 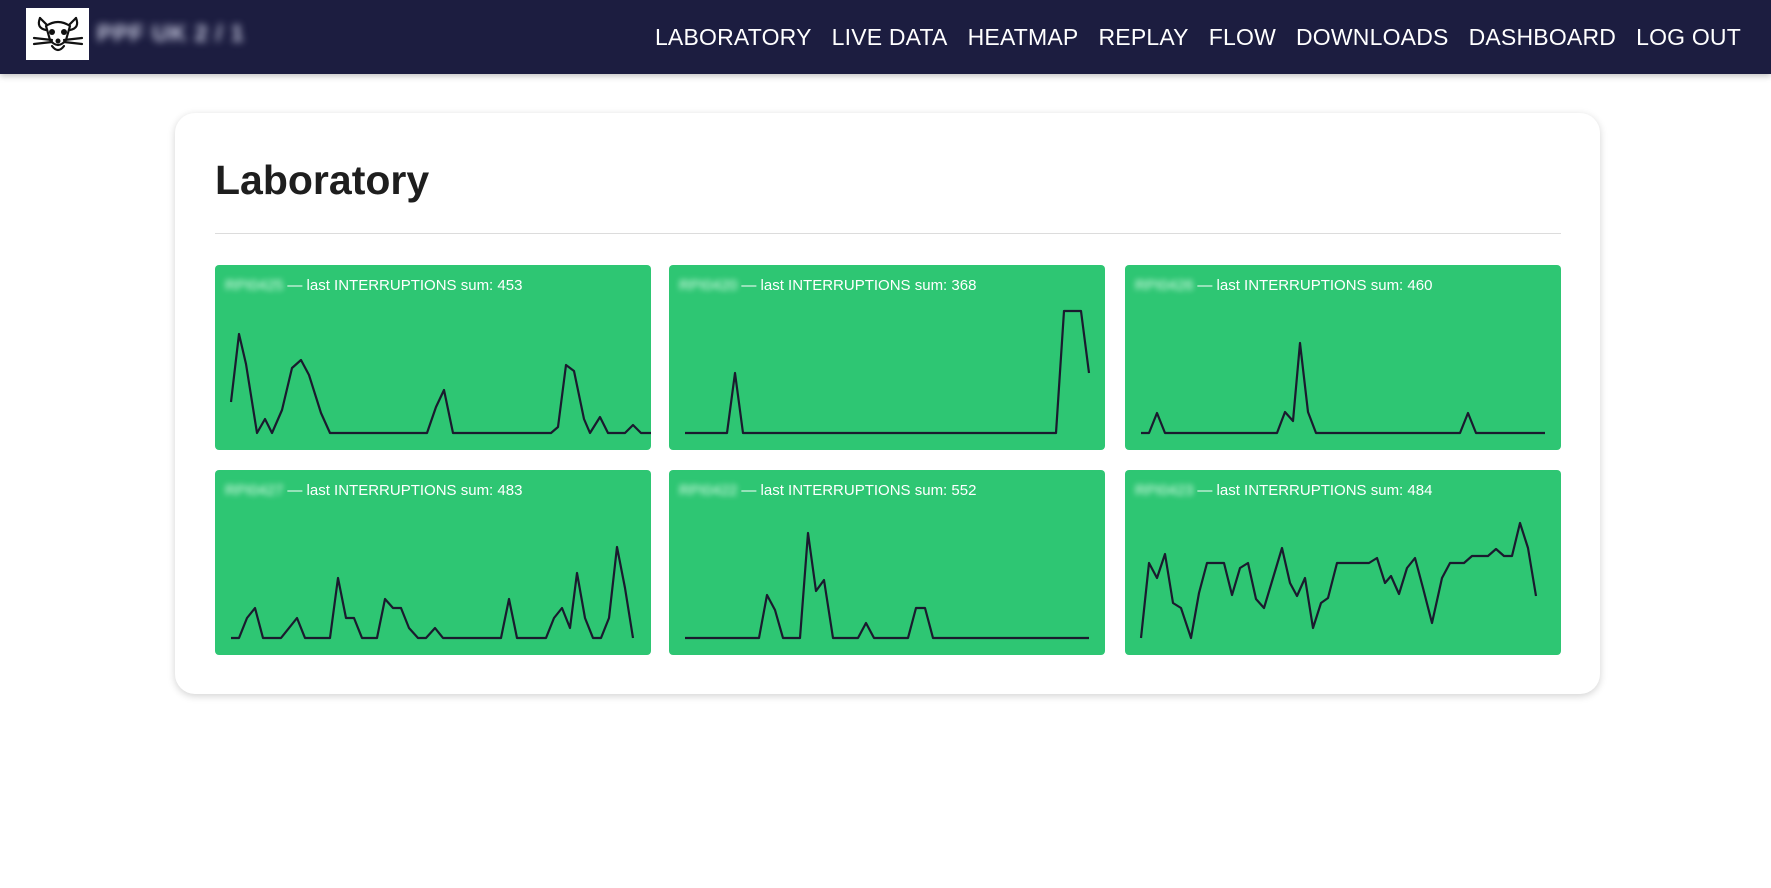 I want to click on device-id: RPI0426, so click(x=1164, y=285).